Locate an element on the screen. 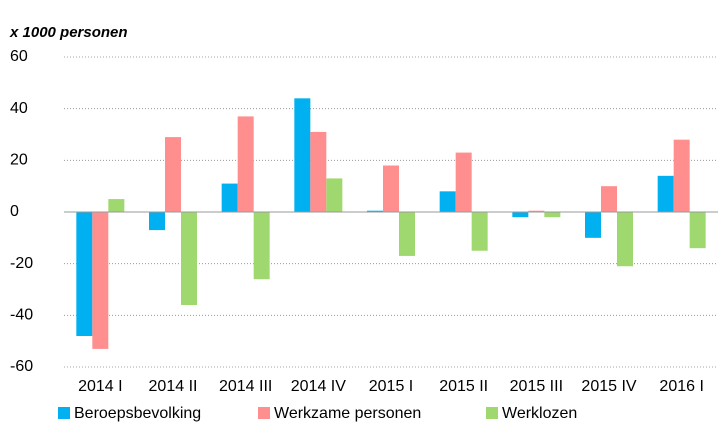 The width and height of the screenshot is (720, 424). y-tick-label: -60 is located at coordinates (21, 366).